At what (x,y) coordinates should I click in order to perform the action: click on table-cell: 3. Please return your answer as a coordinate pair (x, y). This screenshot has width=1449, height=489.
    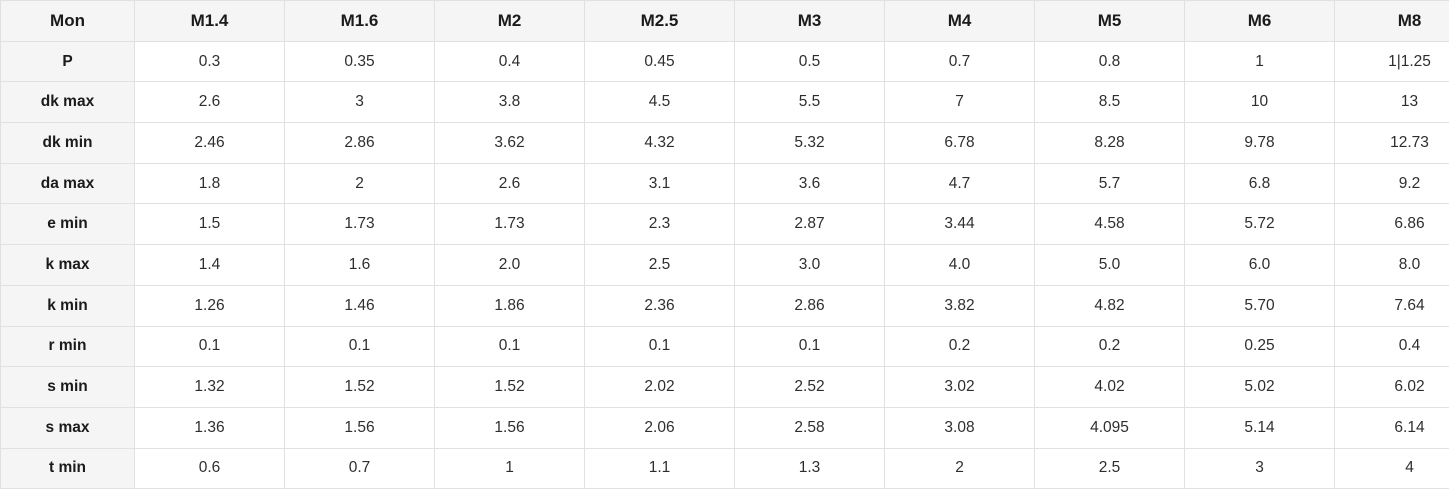
    Looking at the image, I should click on (1259, 468).